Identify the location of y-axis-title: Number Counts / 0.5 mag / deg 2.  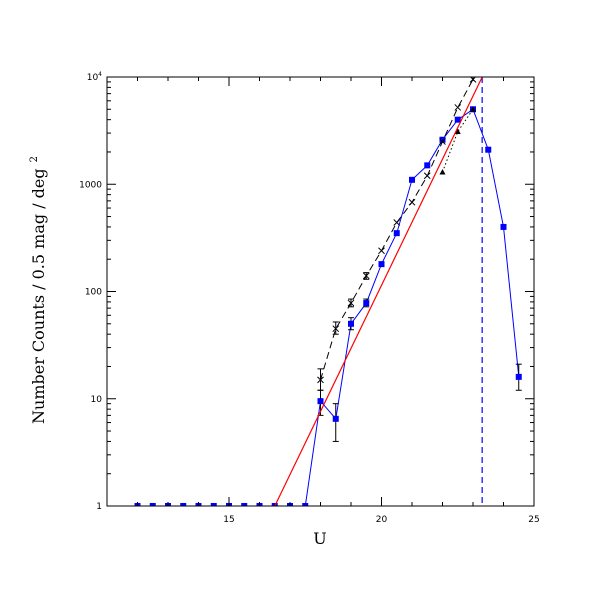
(38, 290).